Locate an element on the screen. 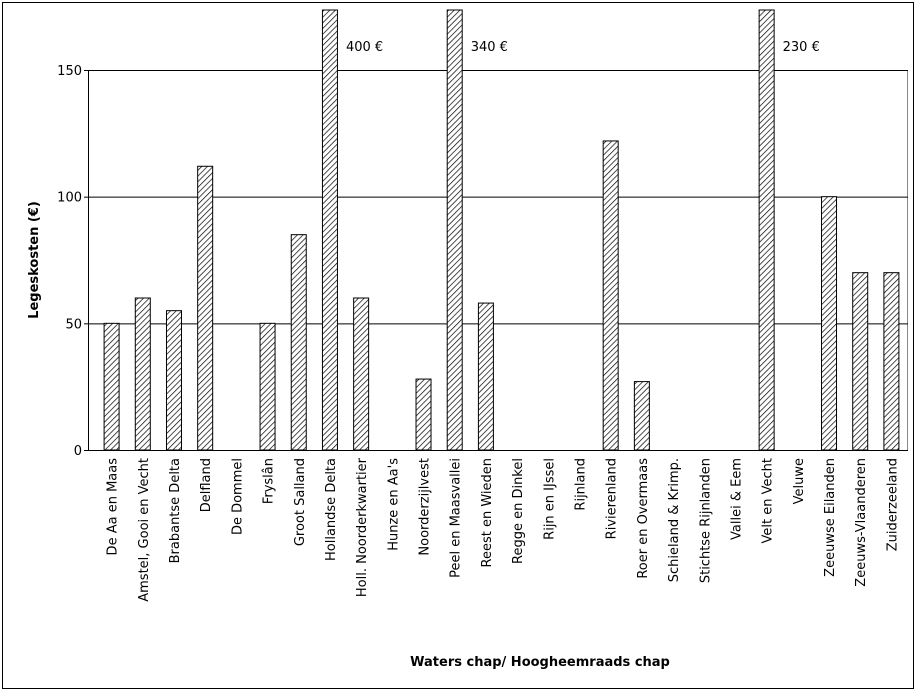  x-tick-label: Holl. Noorderkwartier is located at coordinates (362, 527).